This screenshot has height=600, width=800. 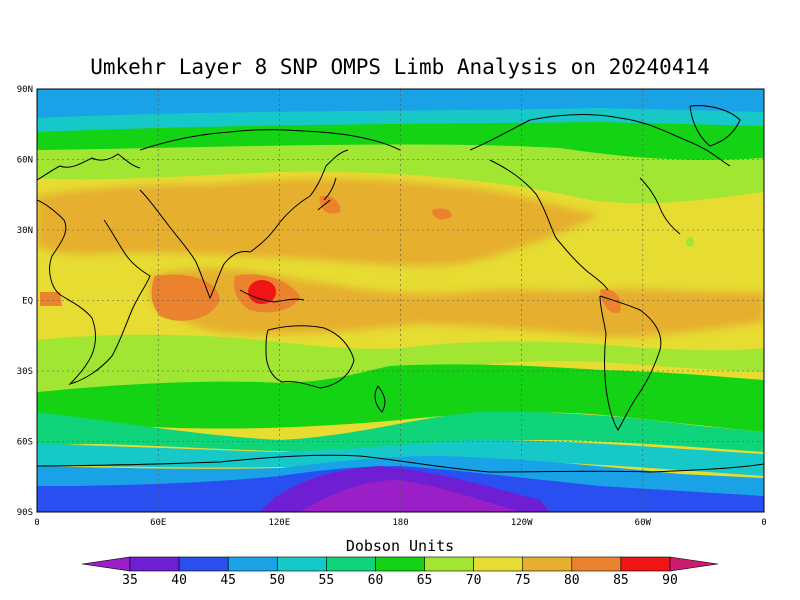 What do you see at coordinates (130, 580) in the screenshot?
I see `colorbar-label: 35` at bounding box center [130, 580].